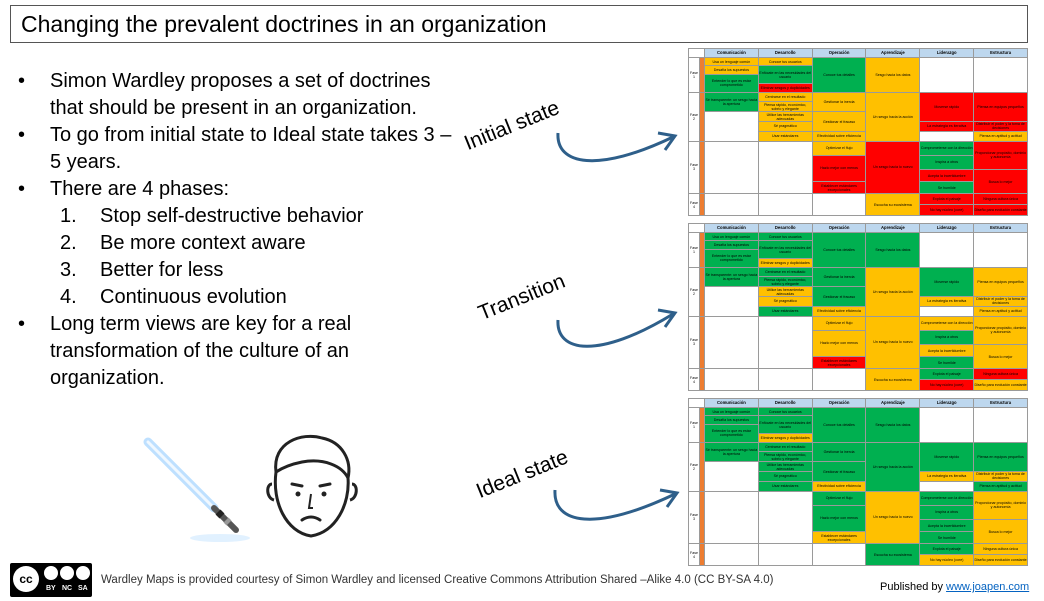 Image resolution: width=1044 pixels, height=601 pixels. What do you see at coordinates (731, 228) in the screenshot?
I see `matrix-header-cell: Comunicación` at bounding box center [731, 228].